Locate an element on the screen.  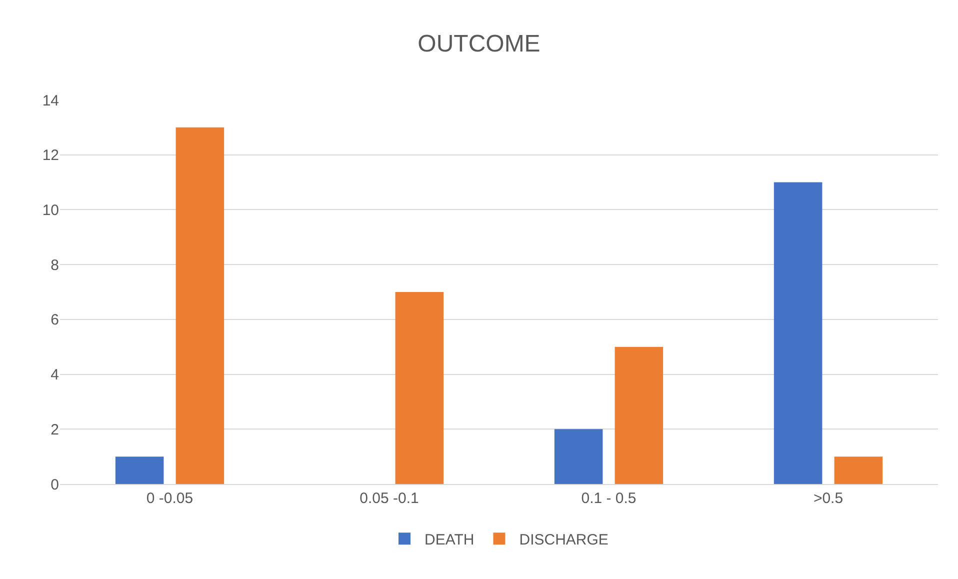
y-tick-label: 10 is located at coordinates (50, 210).